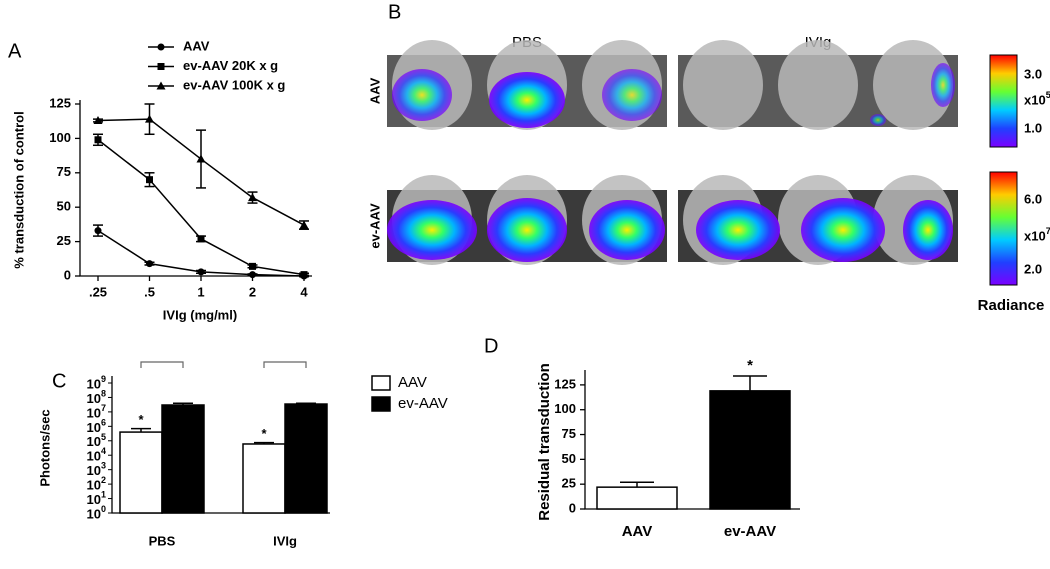  Describe the element at coordinates (98, 291) in the screenshot. I see `x-tick-label: .25` at that location.